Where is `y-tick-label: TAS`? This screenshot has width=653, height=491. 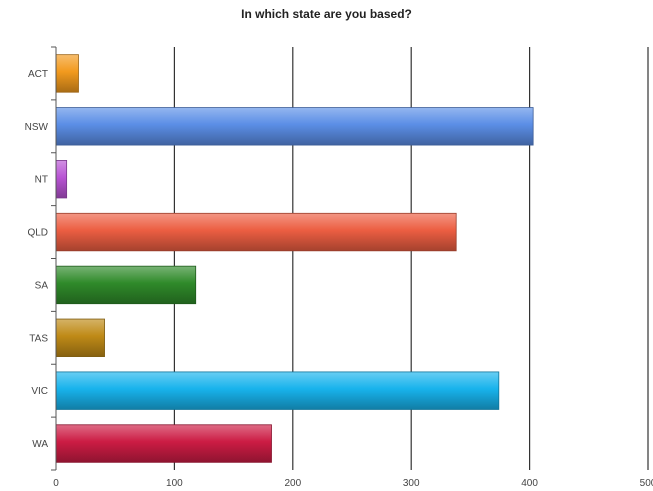
y-tick-label: TAS is located at coordinates (38, 338).